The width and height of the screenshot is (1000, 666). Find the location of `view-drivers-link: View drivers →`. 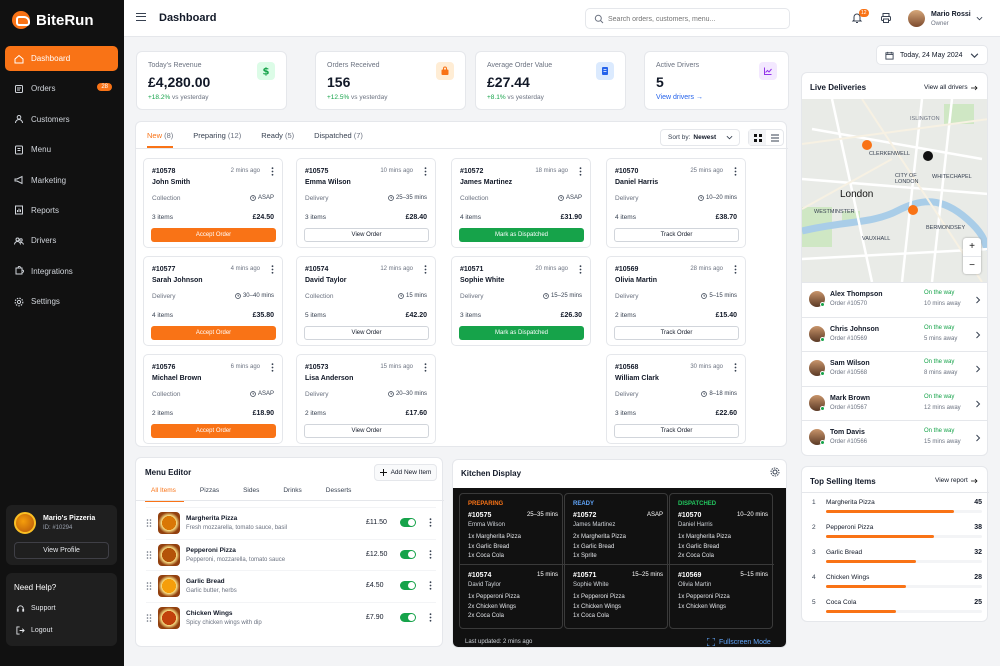

view-drivers-link: View drivers → is located at coordinates (679, 97).